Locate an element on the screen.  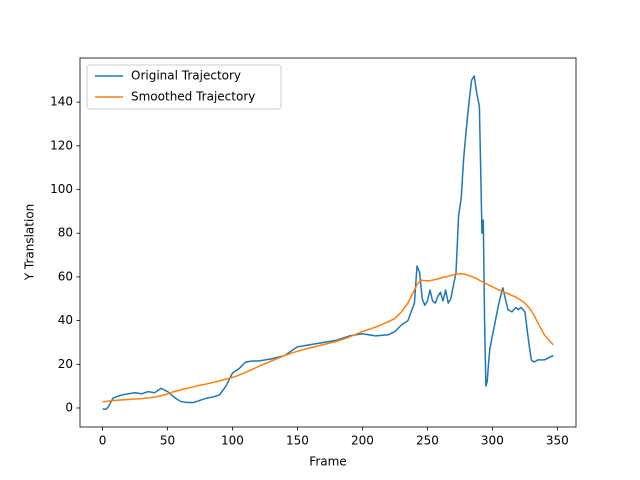
x-tick-label: 250 is located at coordinates (427, 441).